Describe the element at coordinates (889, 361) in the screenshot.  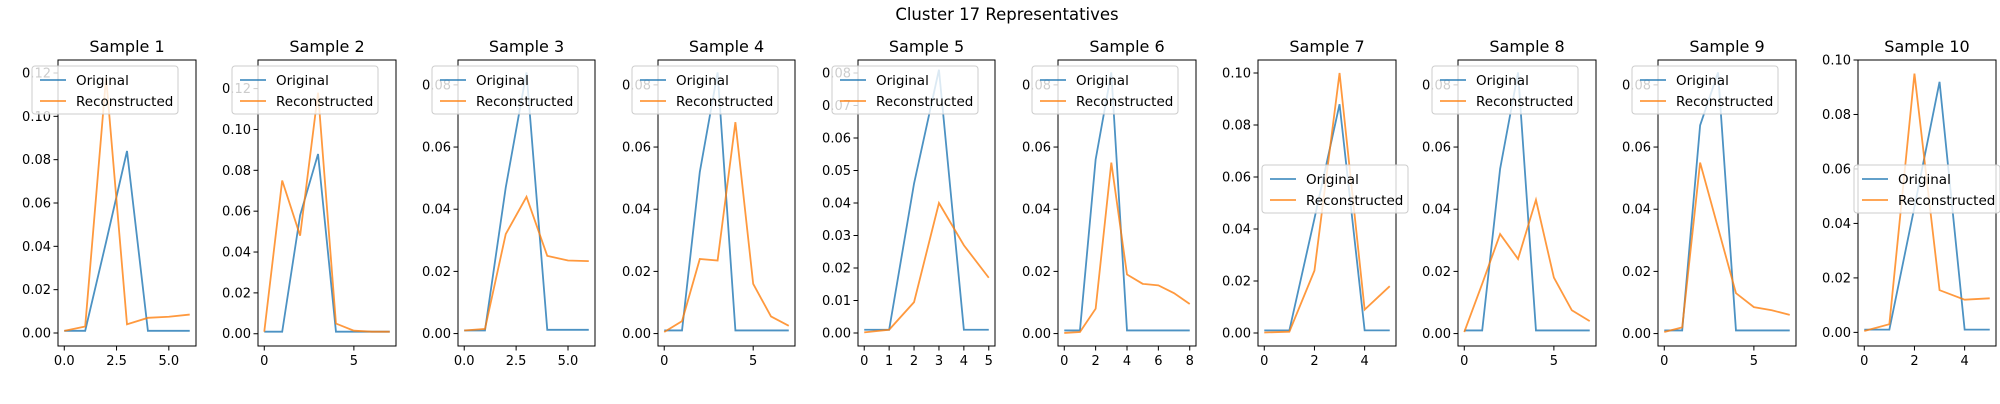
I see `x-tick-label: 1` at that location.